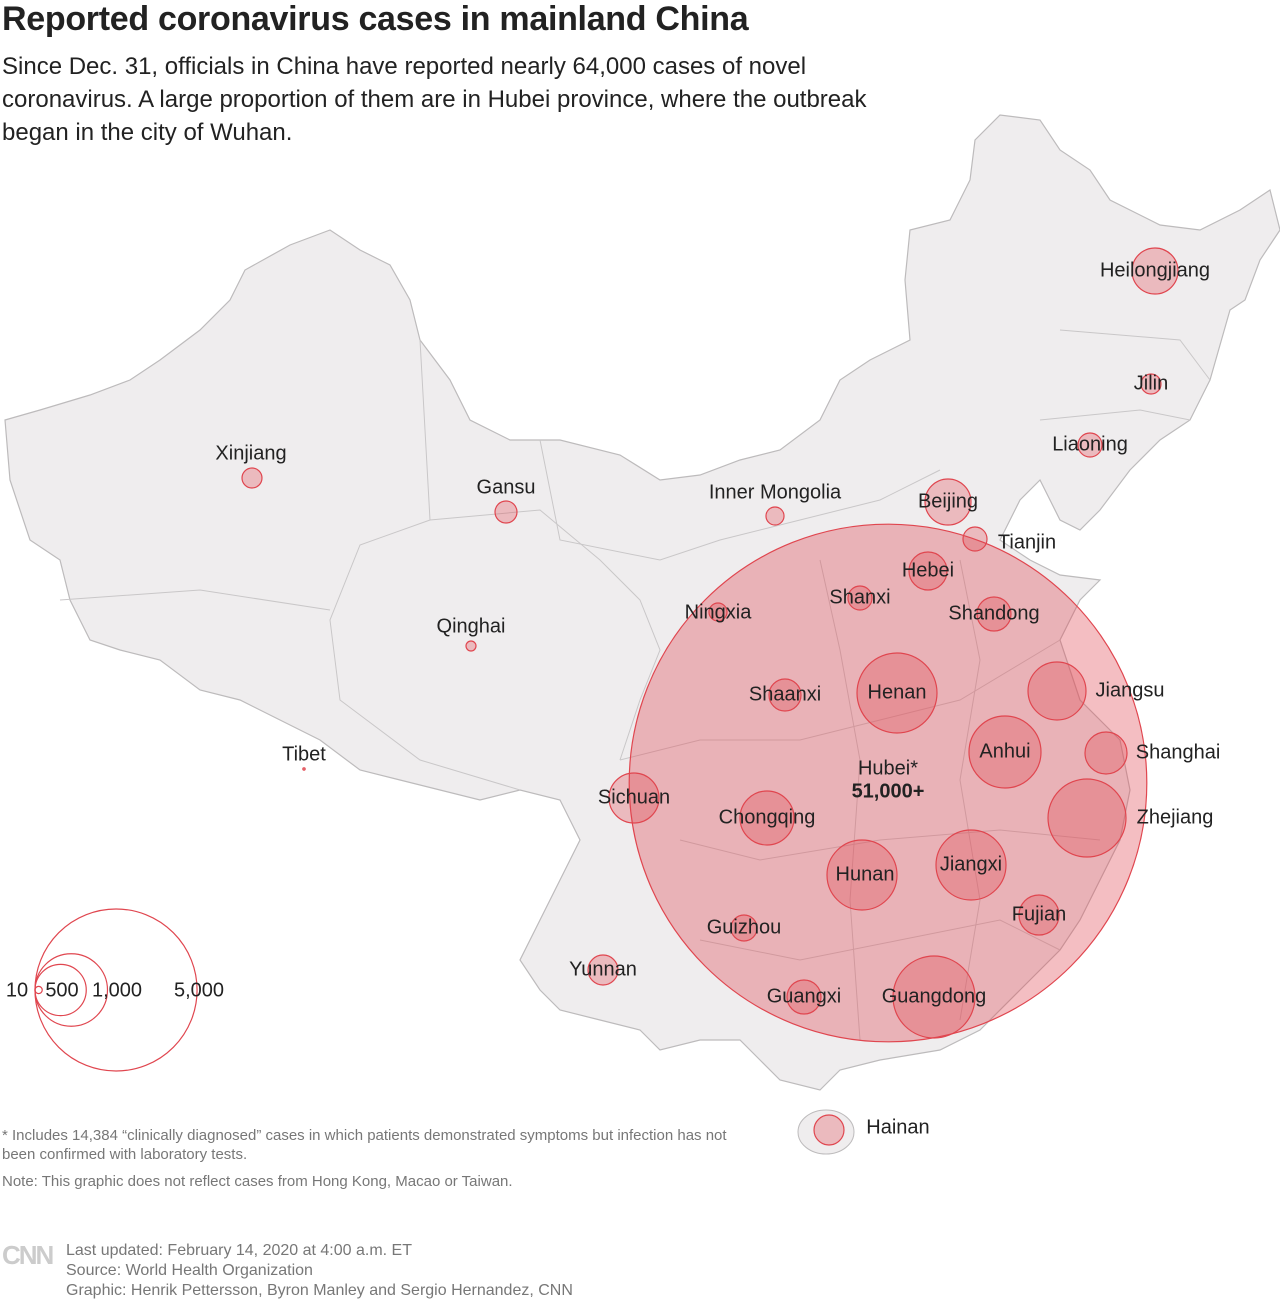 This screenshot has height=1300, width=1280. What do you see at coordinates (1175, 817) in the screenshot?
I see `region-label: Zhejiang` at bounding box center [1175, 817].